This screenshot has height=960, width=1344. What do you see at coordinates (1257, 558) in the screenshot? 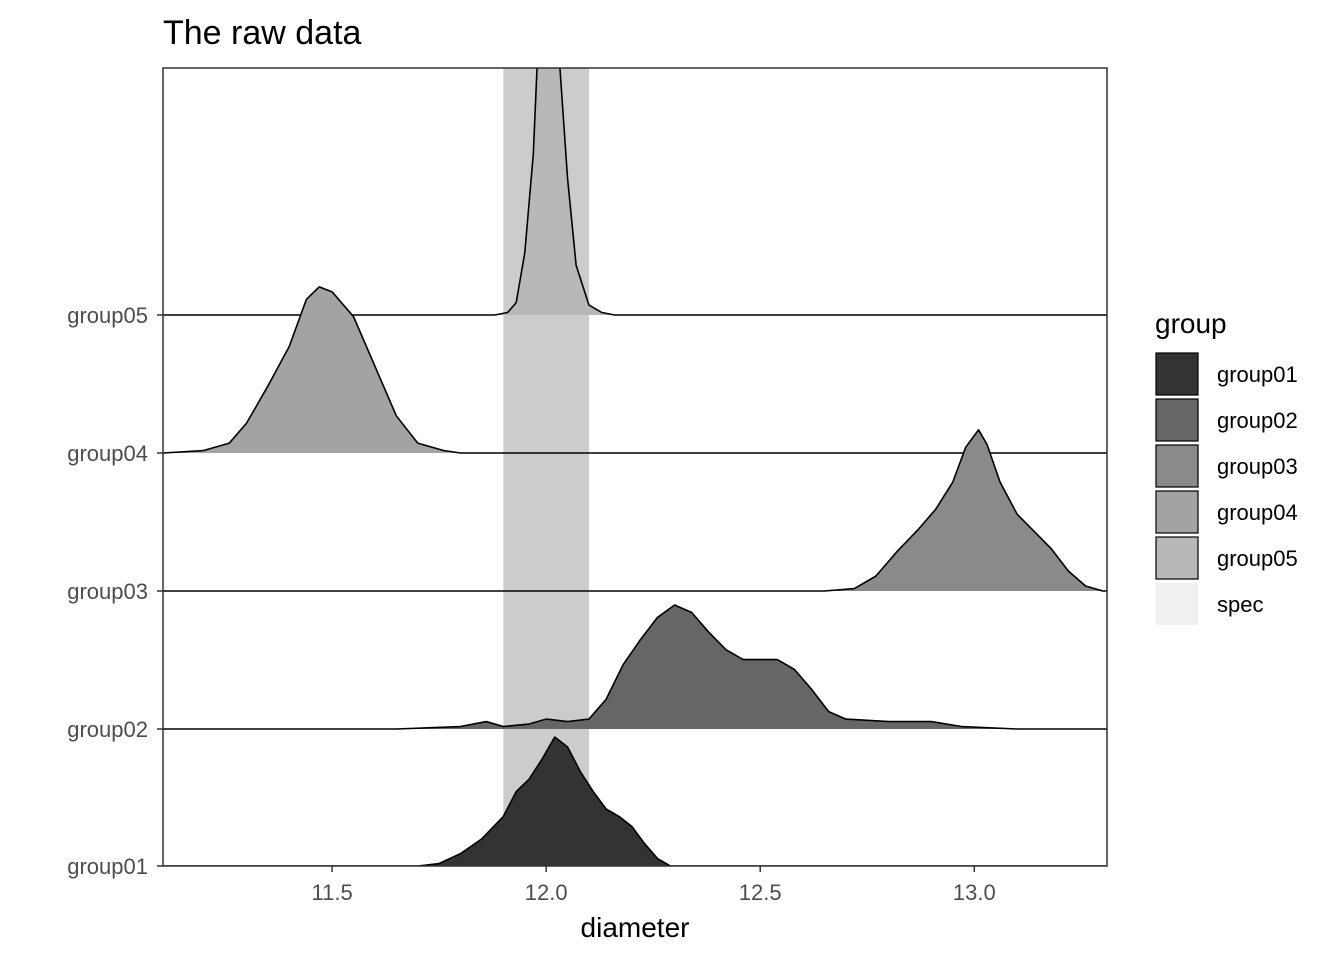
I see `legend-label-group05: group05` at bounding box center [1257, 558].